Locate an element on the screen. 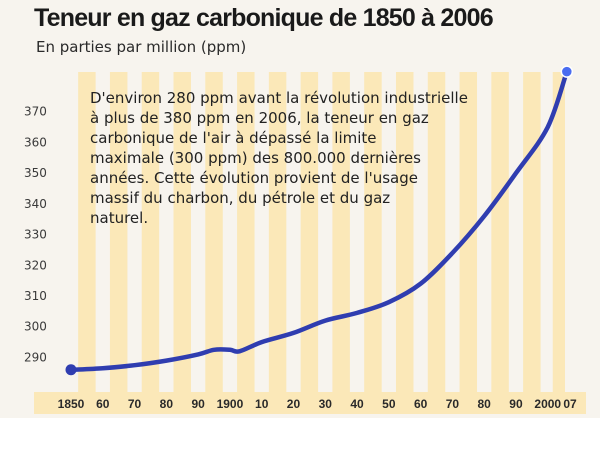 The width and height of the screenshot is (600, 450). x-tick-label: 20 is located at coordinates (294, 404).